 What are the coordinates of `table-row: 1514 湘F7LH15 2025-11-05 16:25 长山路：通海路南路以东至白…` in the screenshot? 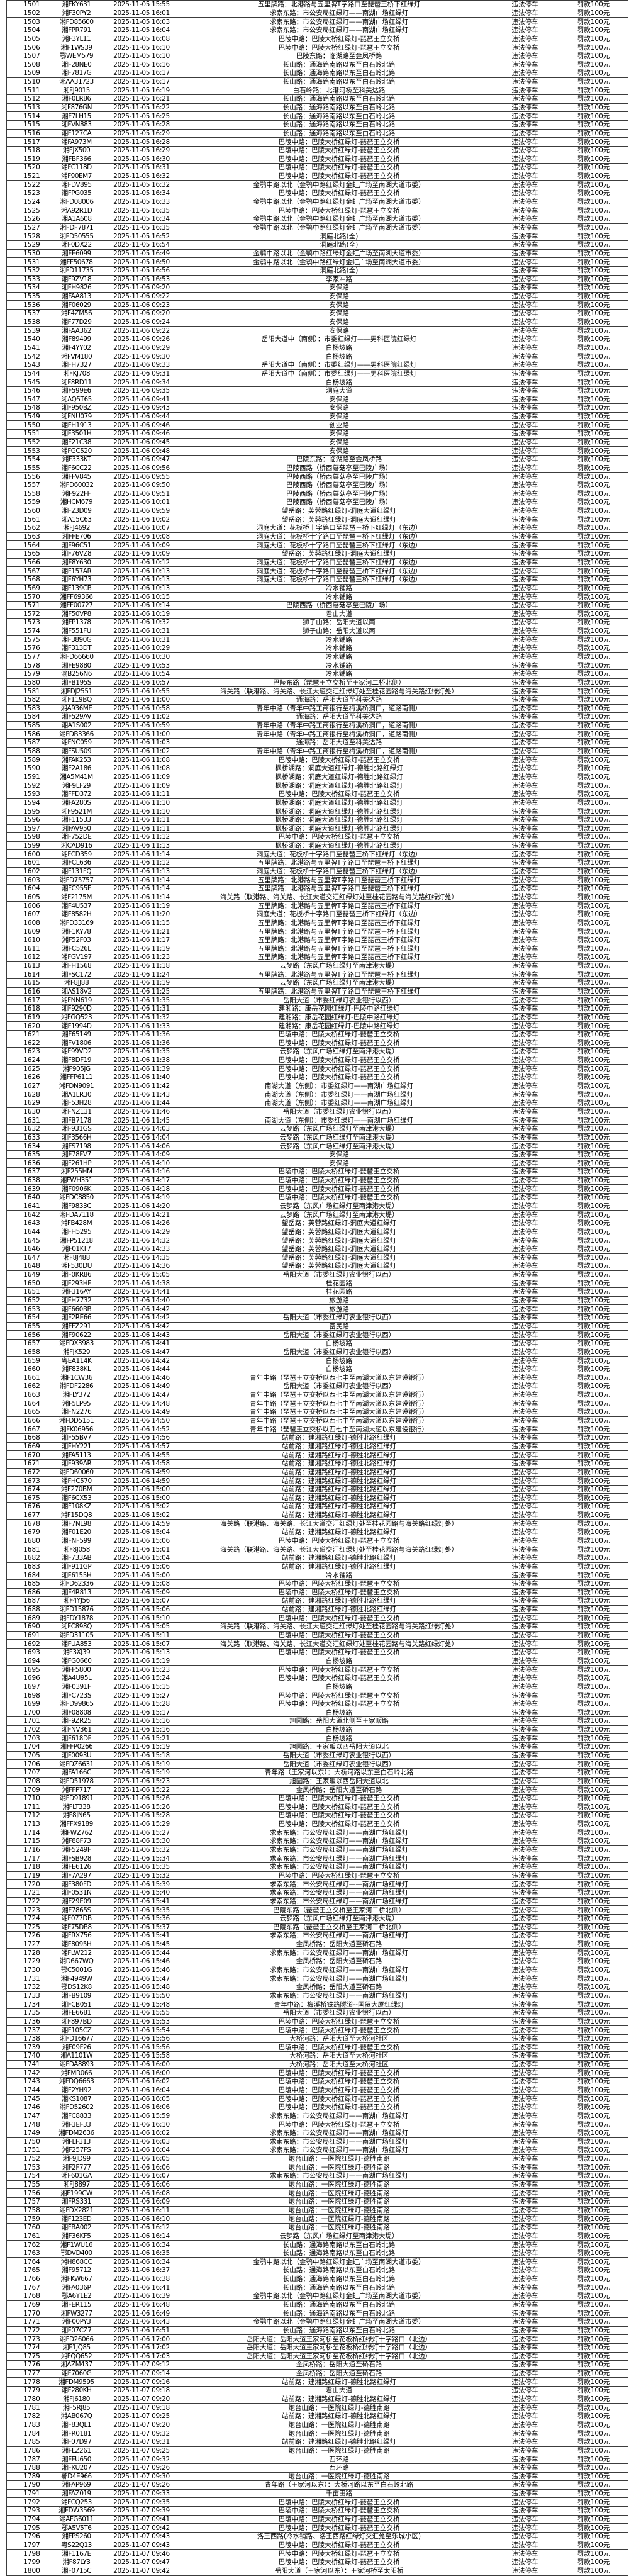 It's located at (317, 116).